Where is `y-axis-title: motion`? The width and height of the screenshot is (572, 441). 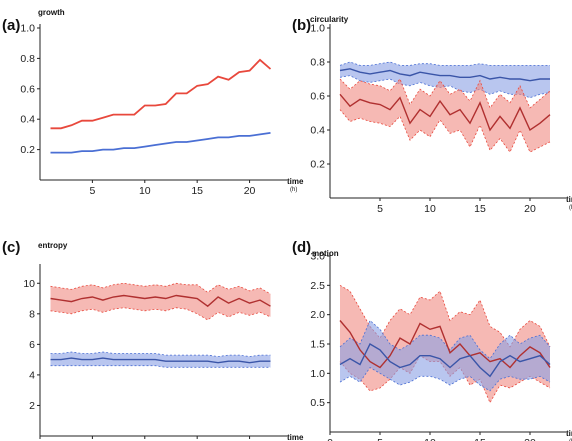
y-axis-title: motion is located at coordinates (325, 253).